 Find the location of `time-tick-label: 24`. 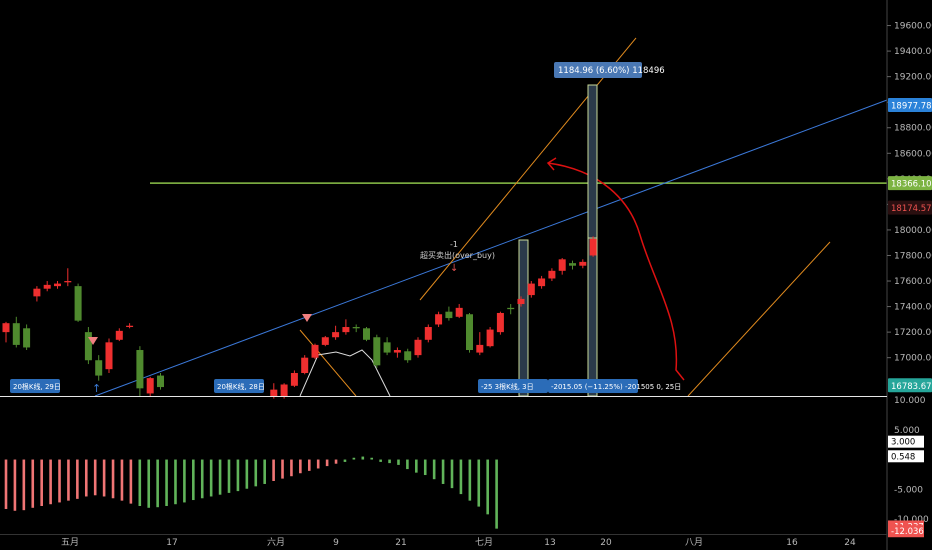

time-tick-label: 24 is located at coordinates (850, 543).